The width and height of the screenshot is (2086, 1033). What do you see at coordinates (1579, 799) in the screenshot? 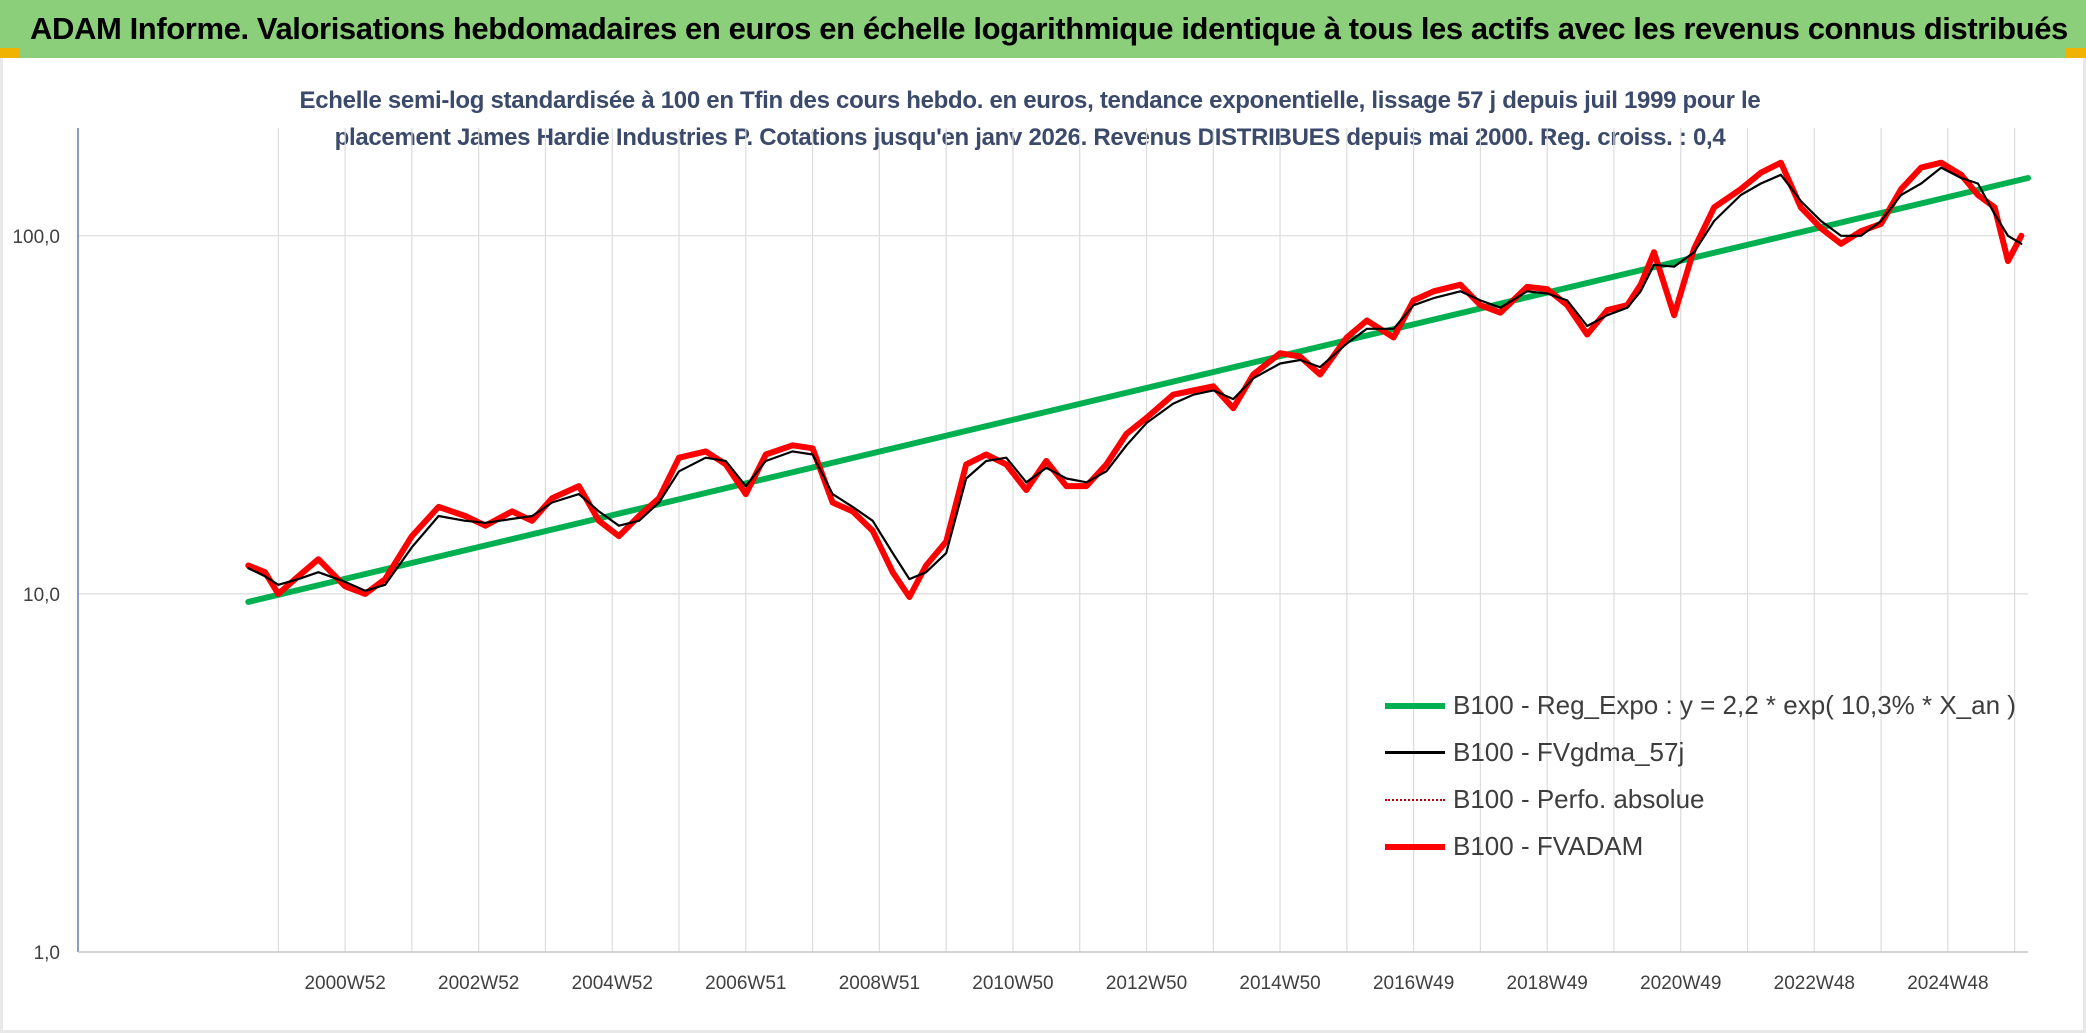
I see `legend-label-perfo: B100 - Perfo. absolue` at bounding box center [1579, 799].